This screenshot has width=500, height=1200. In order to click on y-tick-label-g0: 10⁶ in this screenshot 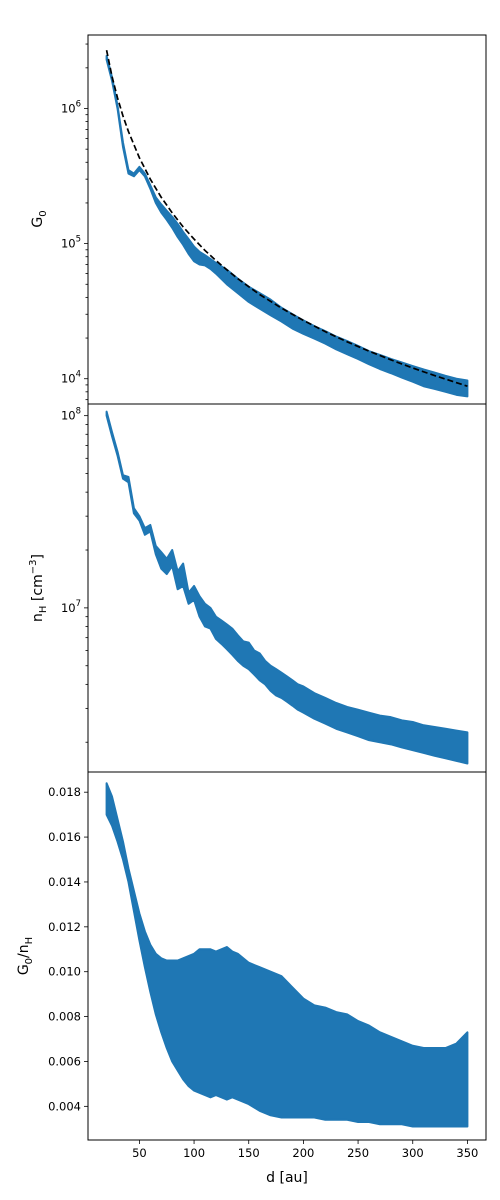, I will do `click(71, 108)`.